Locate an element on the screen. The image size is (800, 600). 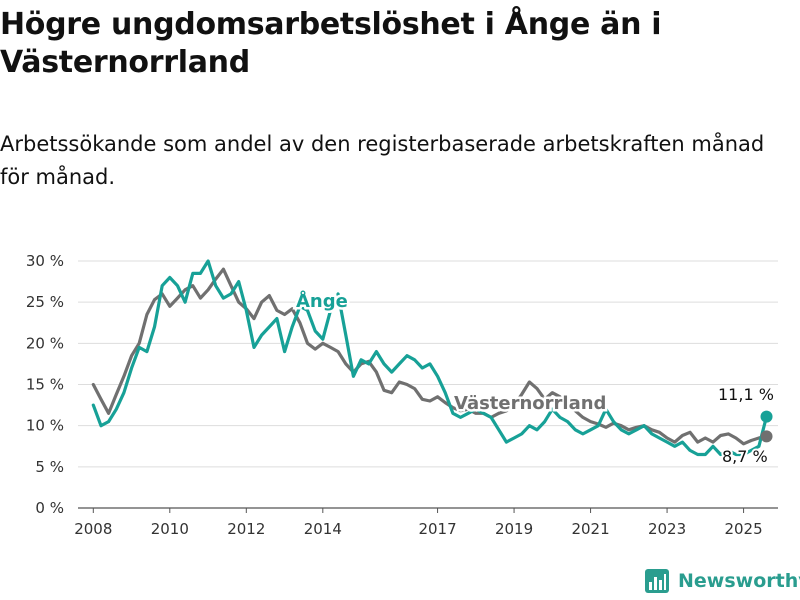
brand-name: Newsworthy is located at coordinates (739, 581).